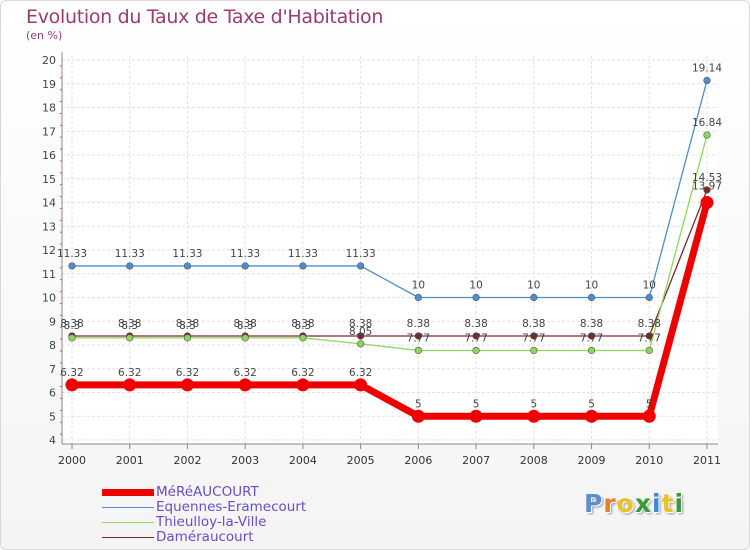 This screenshot has height=550, width=750. What do you see at coordinates (187, 460) in the screenshot?
I see `x-tick-label: 2002` at bounding box center [187, 460].